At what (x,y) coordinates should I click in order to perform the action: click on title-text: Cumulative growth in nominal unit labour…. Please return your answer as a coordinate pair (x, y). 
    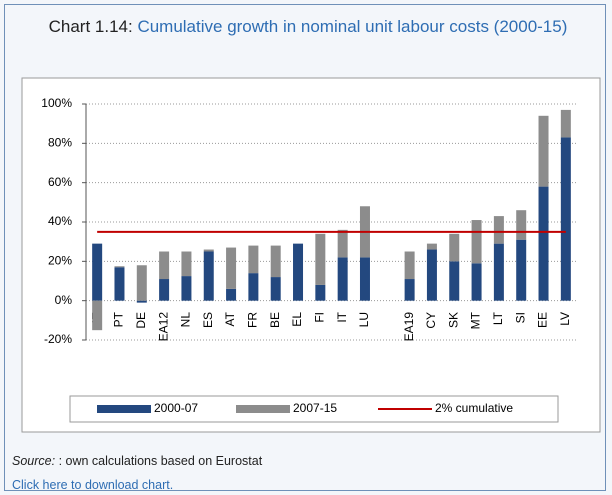
    Looking at the image, I should click on (352, 26).